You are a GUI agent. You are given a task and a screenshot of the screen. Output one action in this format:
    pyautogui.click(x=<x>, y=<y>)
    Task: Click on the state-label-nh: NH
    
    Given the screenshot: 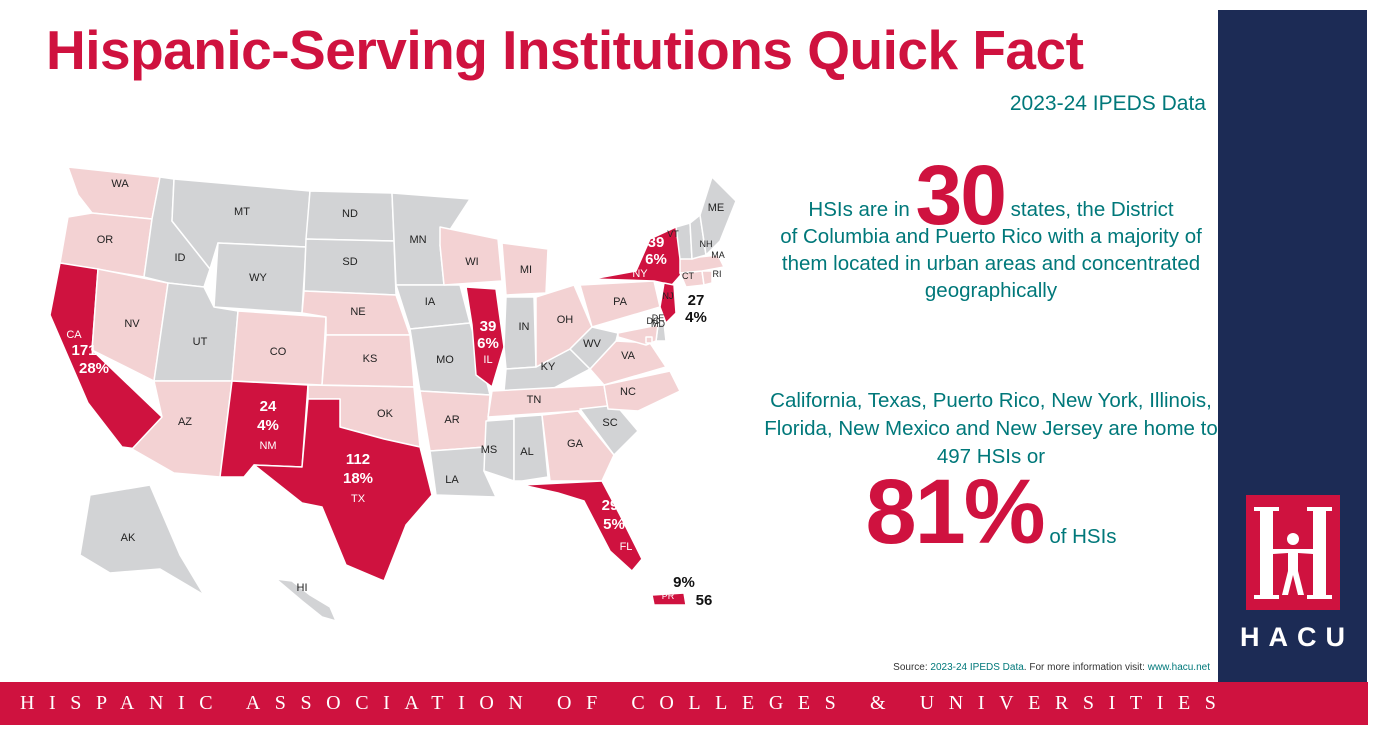 What is the action you would take?
    pyautogui.click(x=706, y=244)
    